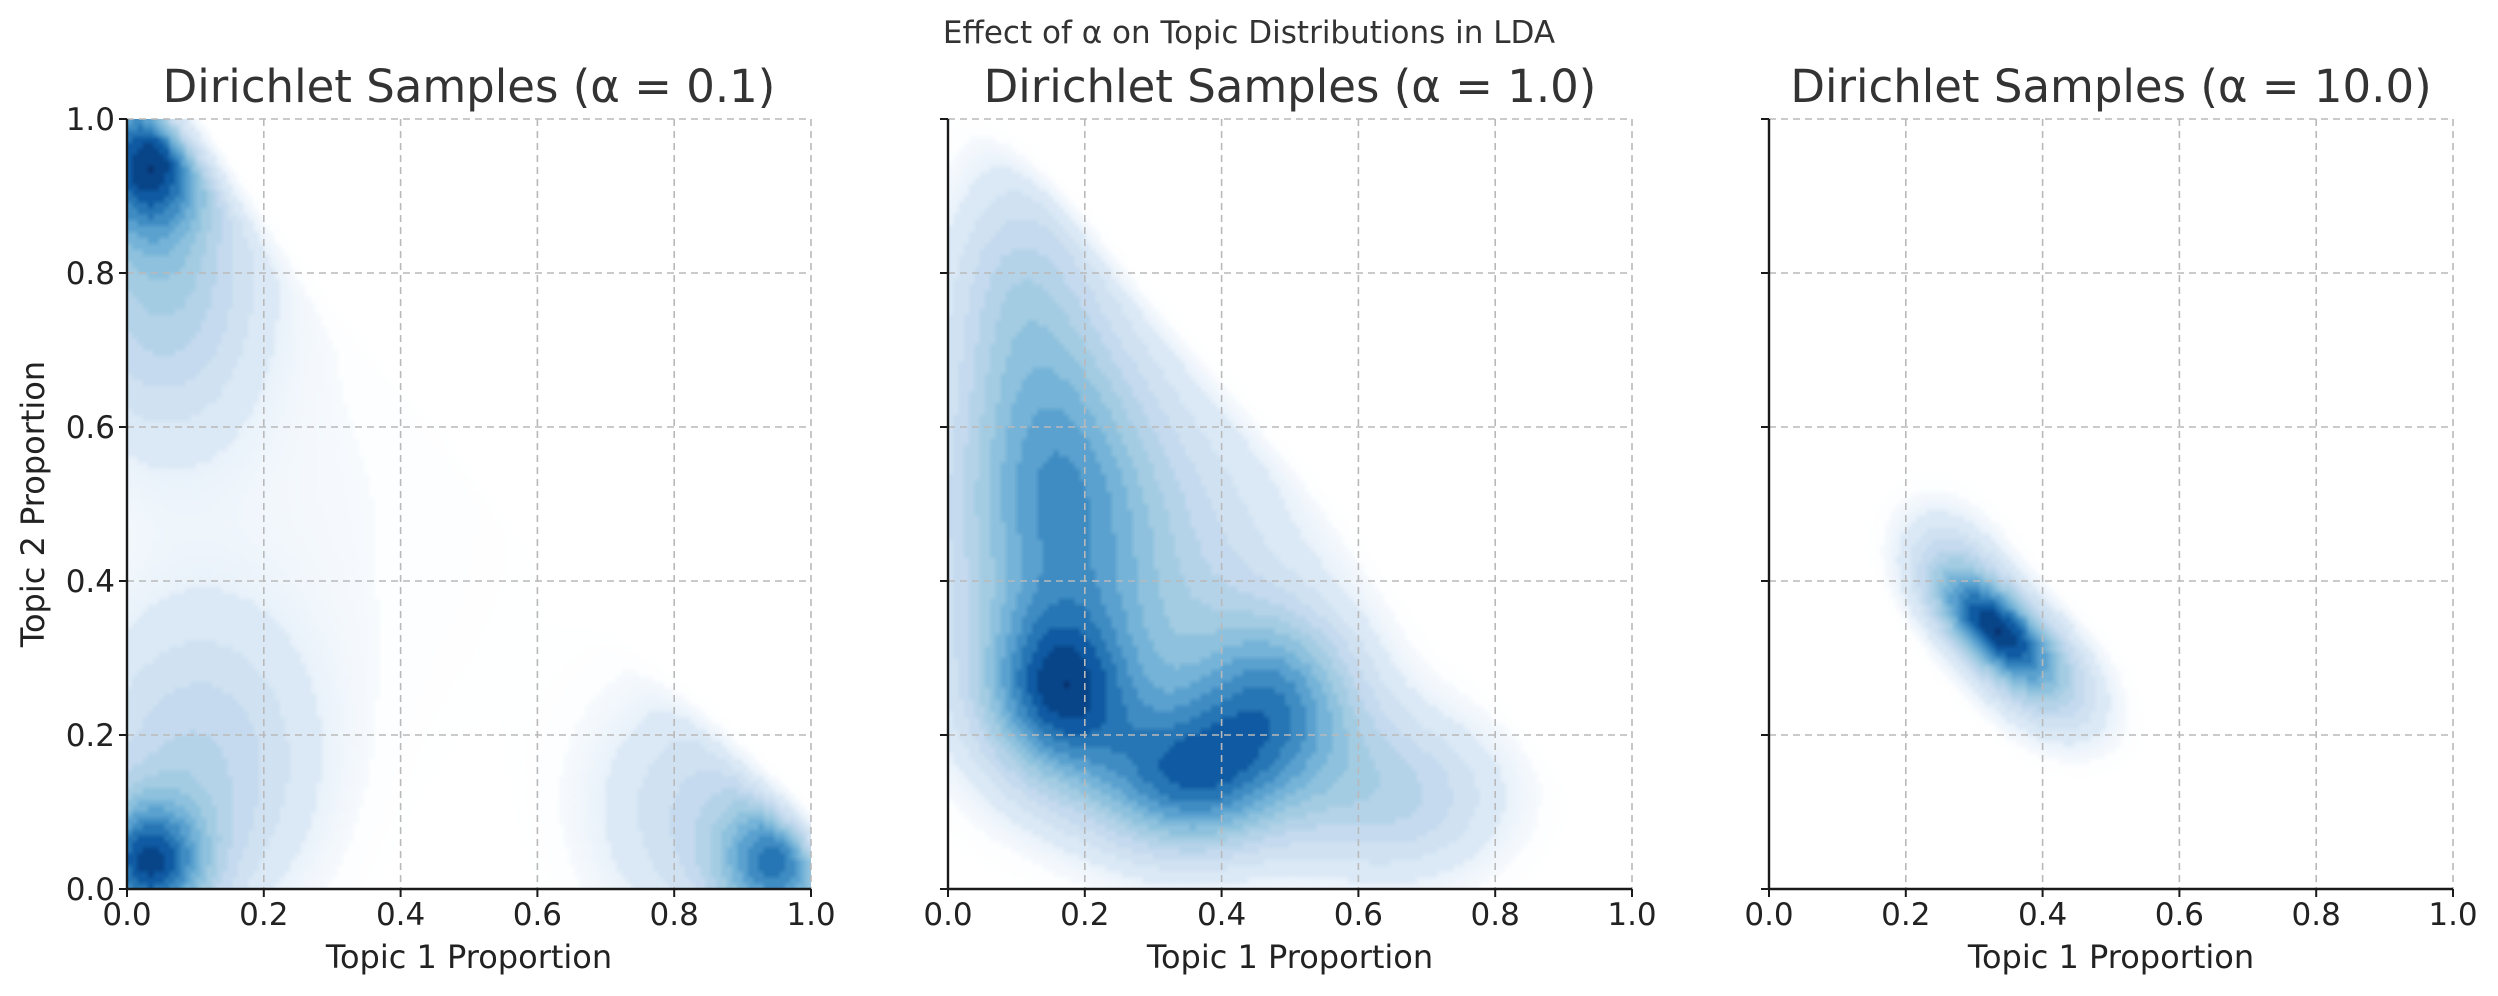  I want to click on y-axis-label: Topic 2 Proportion, so click(33, 504).